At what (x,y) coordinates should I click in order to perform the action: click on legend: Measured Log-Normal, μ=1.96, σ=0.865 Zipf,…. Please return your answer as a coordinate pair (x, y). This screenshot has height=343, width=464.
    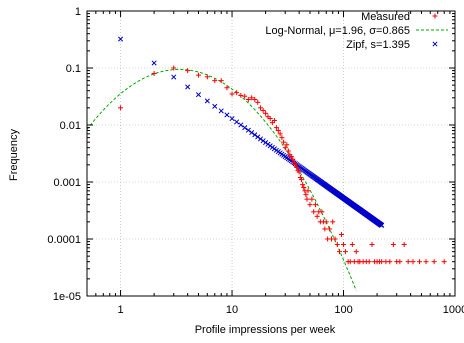
    Looking at the image, I should click on (356, 31).